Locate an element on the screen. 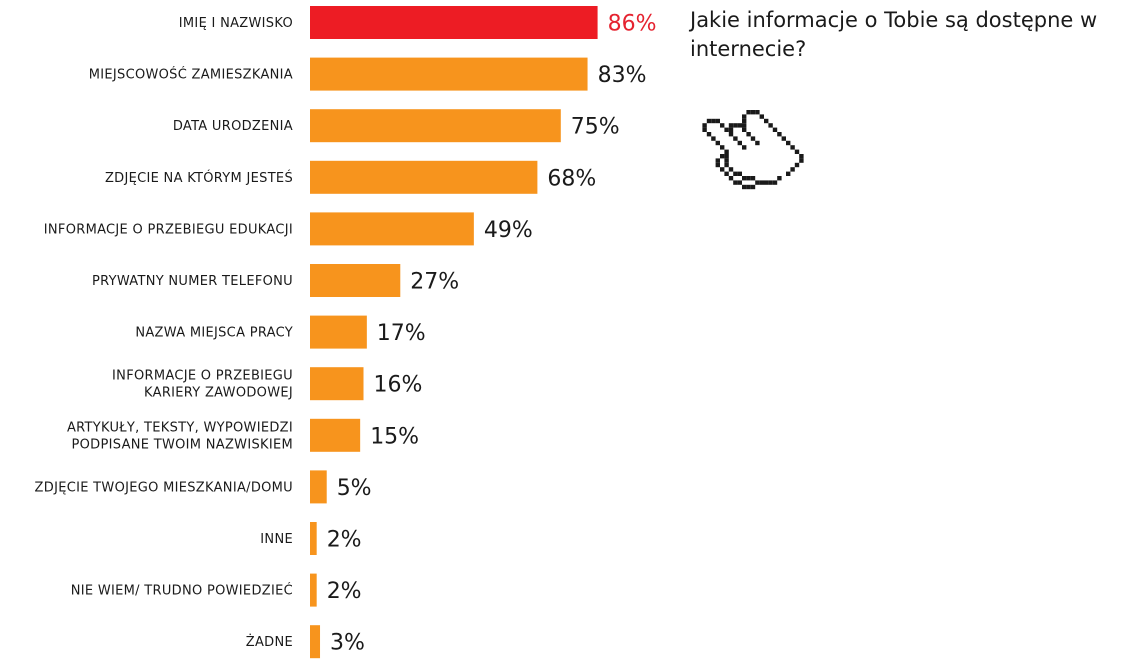 The width and height of the screenshot is (1126, 667). category-label-6: NAZWA MIEJSCA PRACY is located at coordinates (214, 333).